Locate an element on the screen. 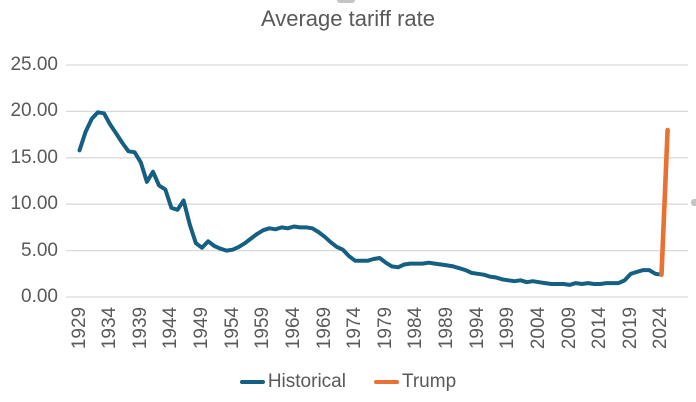  x-axis-tick-label: 1959 is located at coordinates (263, 328).